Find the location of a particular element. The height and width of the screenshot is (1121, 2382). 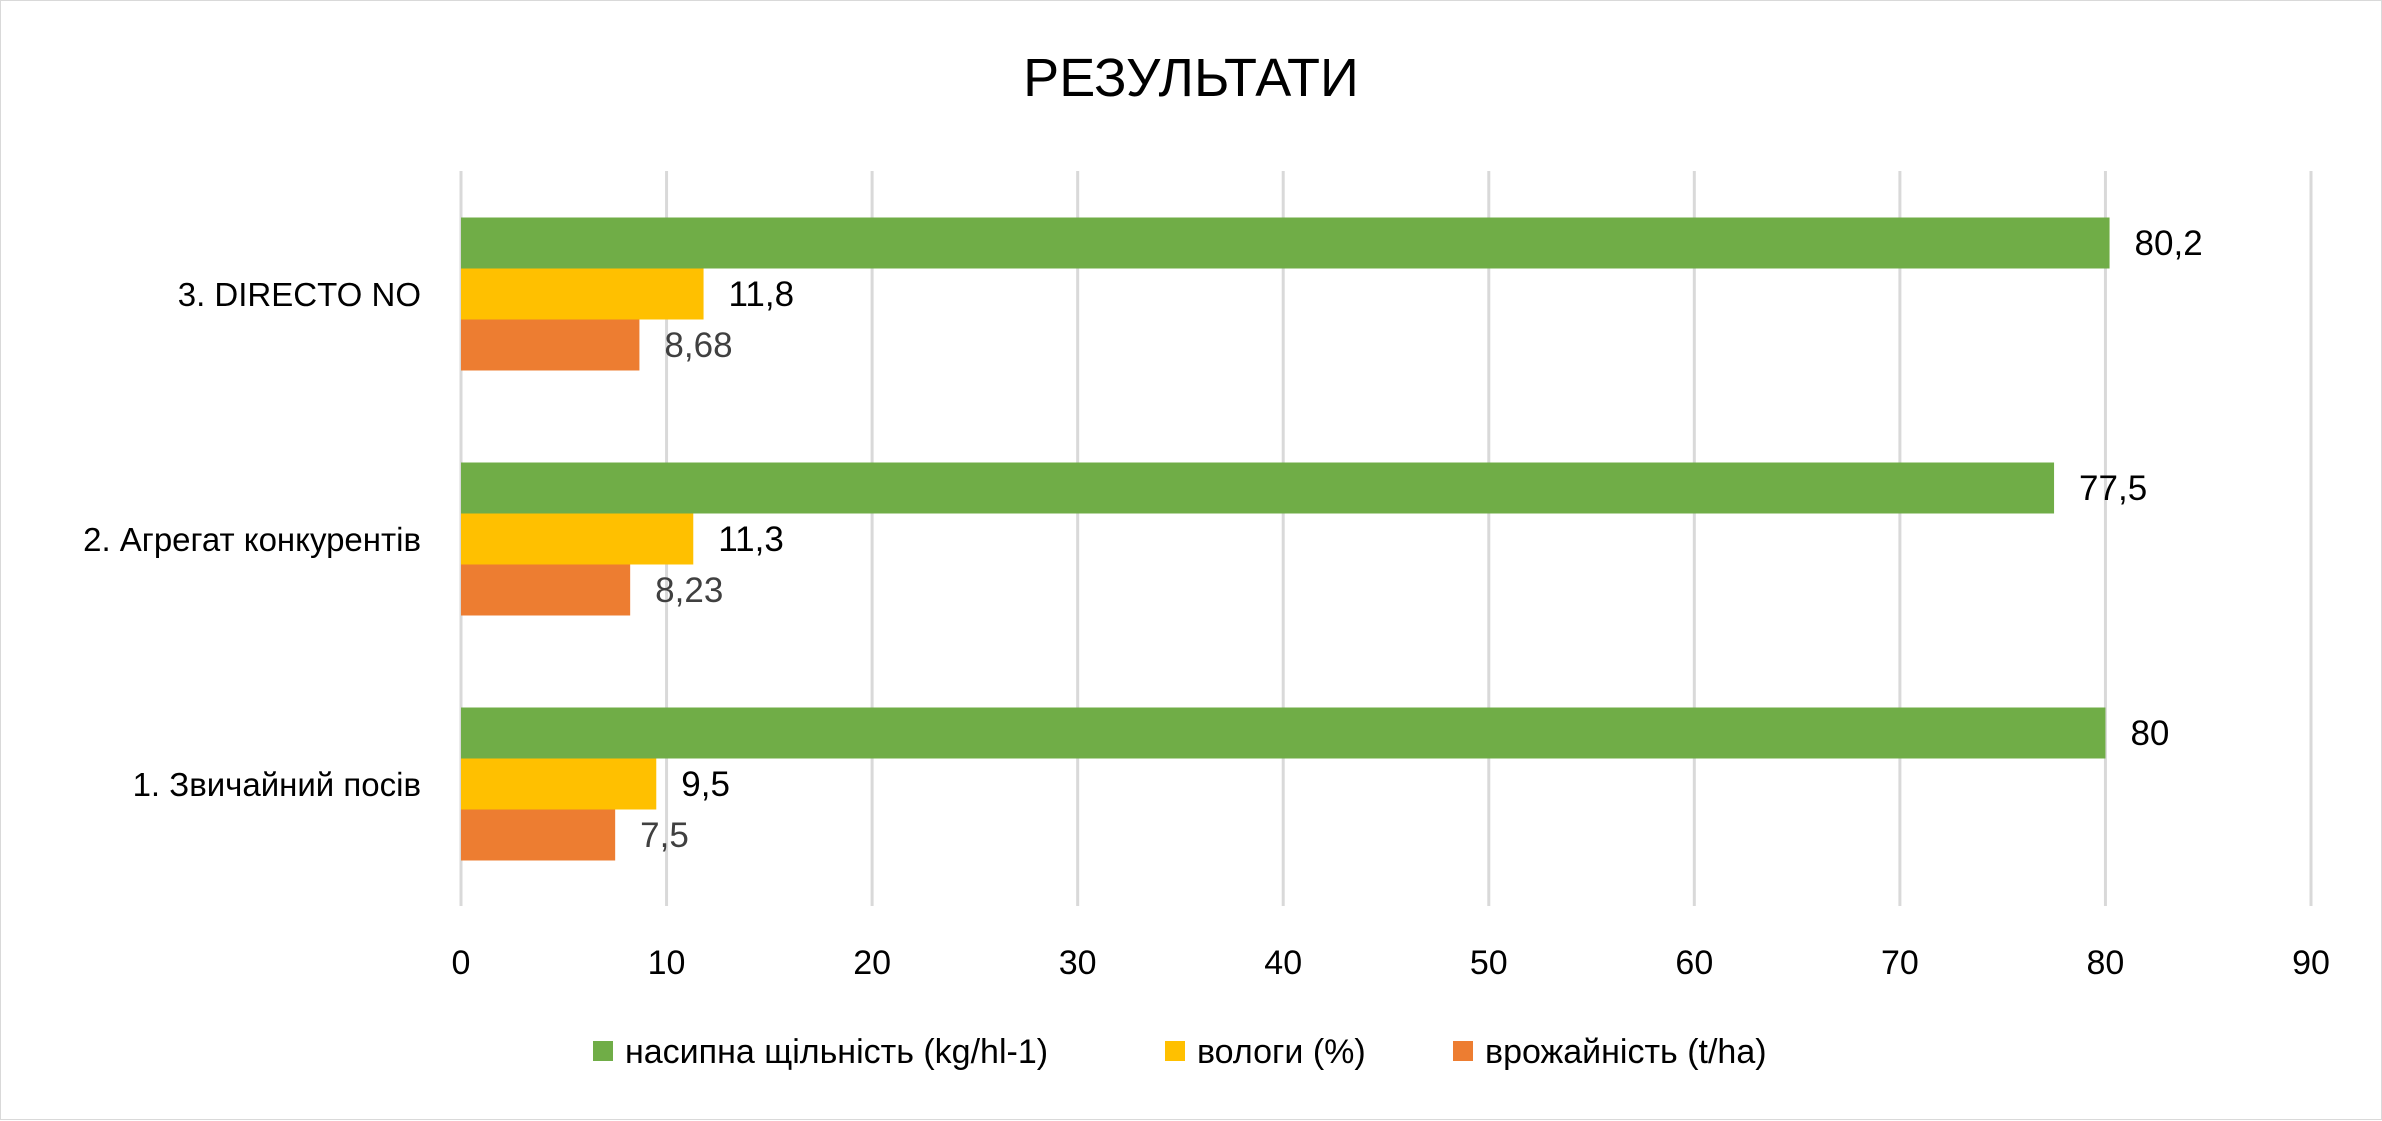

x-tick-label-0: 0 is located at coordinates (461, 963).